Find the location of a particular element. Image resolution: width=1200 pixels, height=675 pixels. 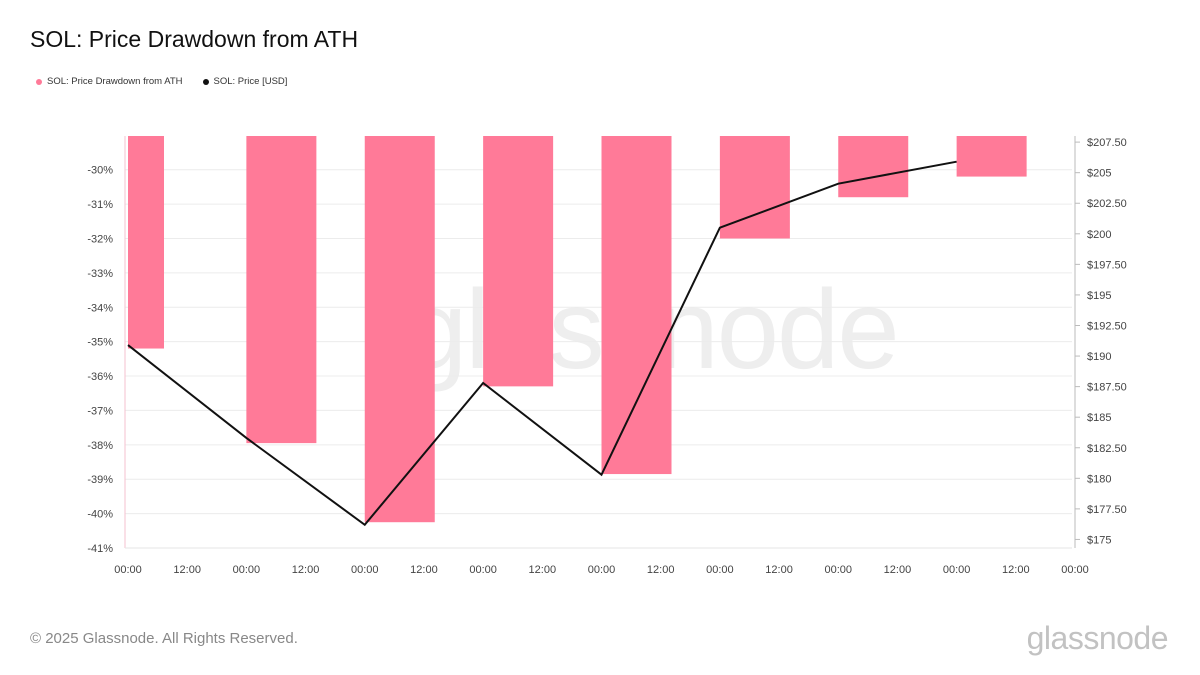

legend-item-price: SOL: Price [USD] is located at coordinates (245, 81).